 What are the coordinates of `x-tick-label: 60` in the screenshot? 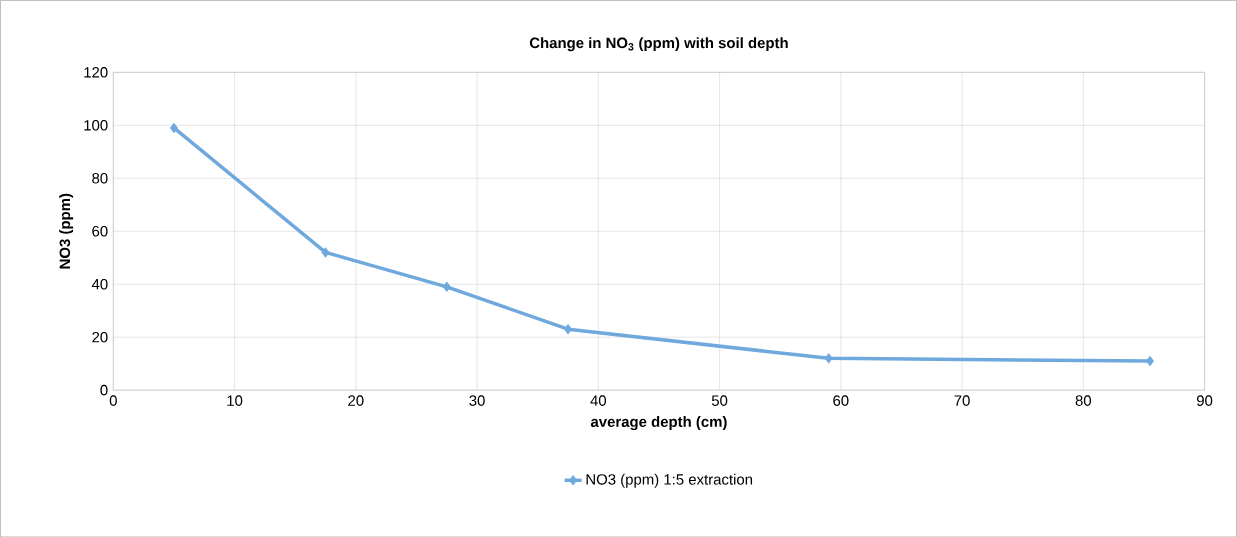 It's located at (841, 400).